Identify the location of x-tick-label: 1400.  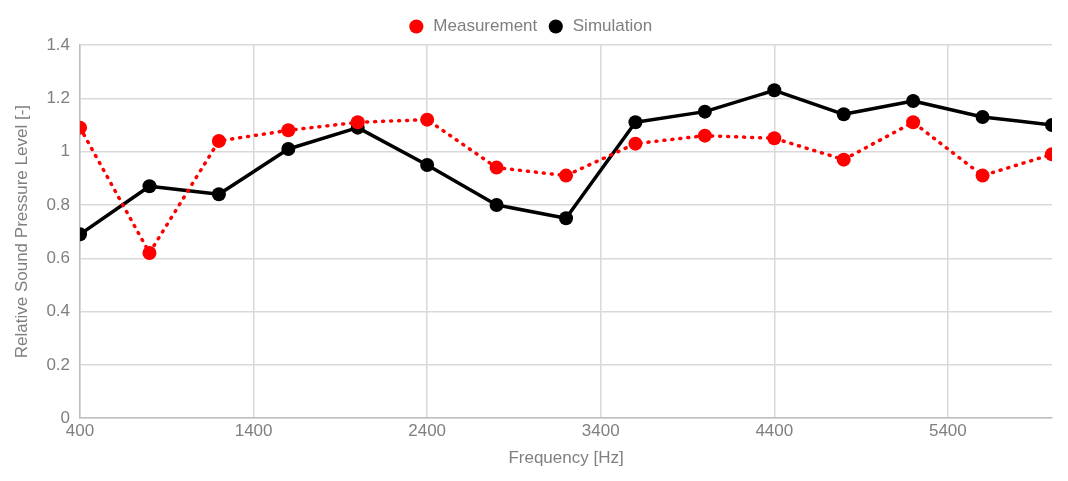
(253, 431).